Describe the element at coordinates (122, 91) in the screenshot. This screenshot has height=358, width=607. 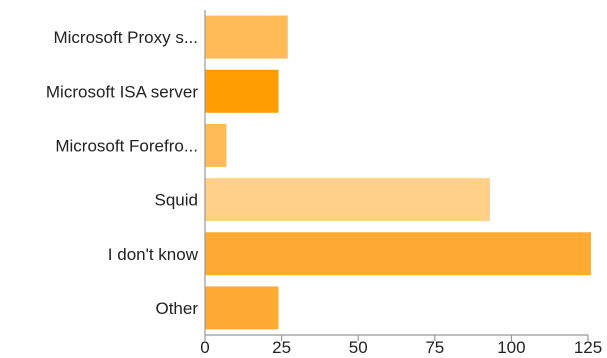
I see `category-label: Microsoft ISA server` at that location.